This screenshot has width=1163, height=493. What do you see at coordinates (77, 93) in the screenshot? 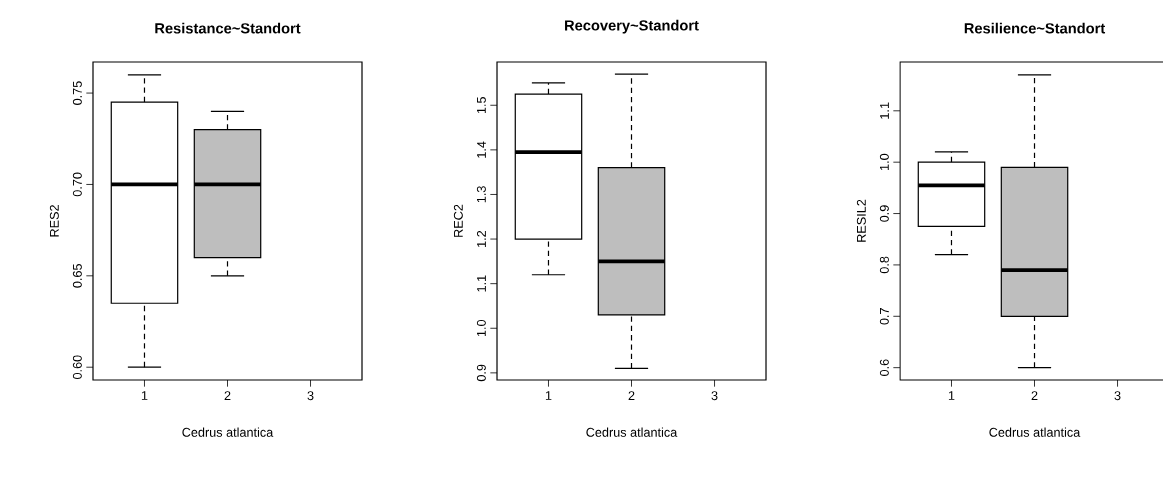
I see `y-tick-label: 0.75` at bounding box center [77, 93].